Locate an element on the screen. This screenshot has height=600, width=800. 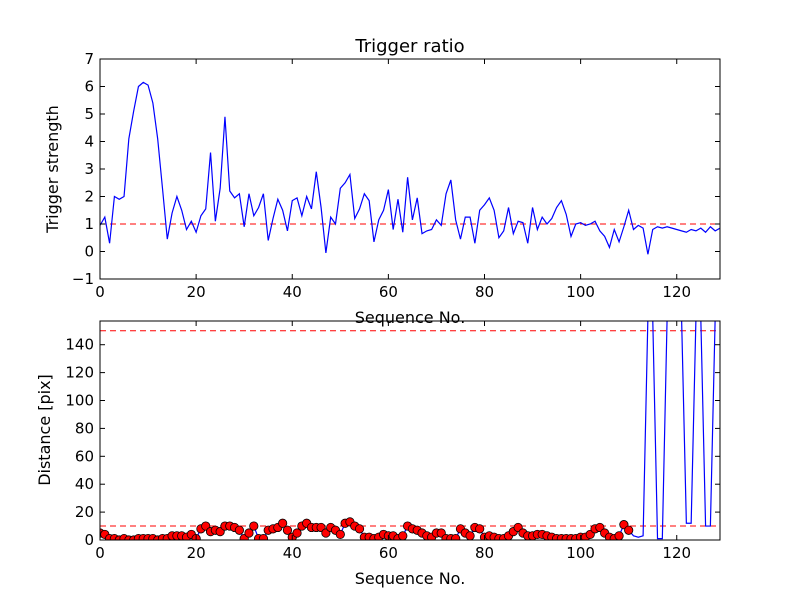
y-tick-label: 40 is located at coordinates (84, 484).